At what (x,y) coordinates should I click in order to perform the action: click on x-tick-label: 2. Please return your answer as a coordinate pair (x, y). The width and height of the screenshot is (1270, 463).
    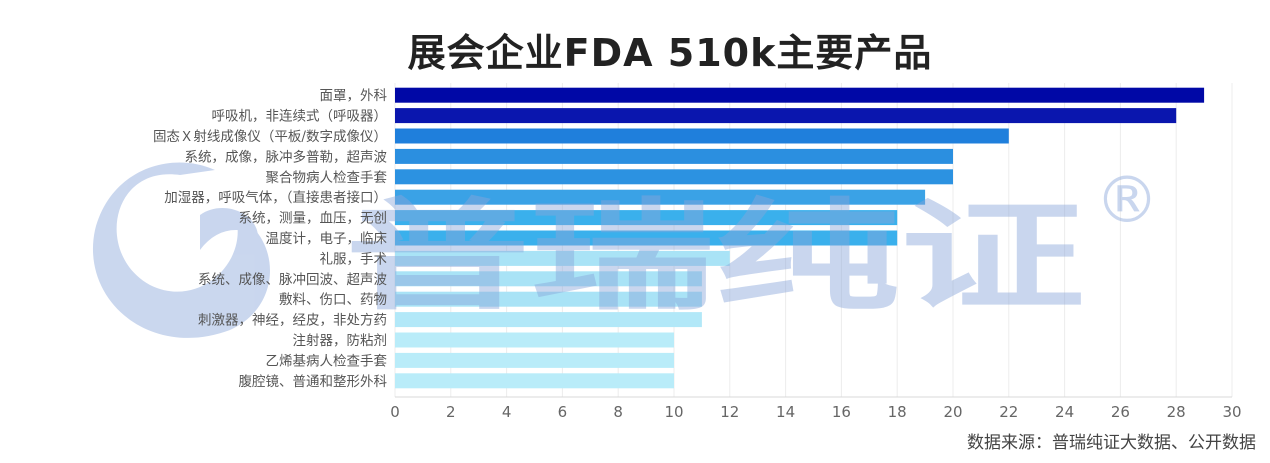
    Looking at the image, I should click on (451, 412).